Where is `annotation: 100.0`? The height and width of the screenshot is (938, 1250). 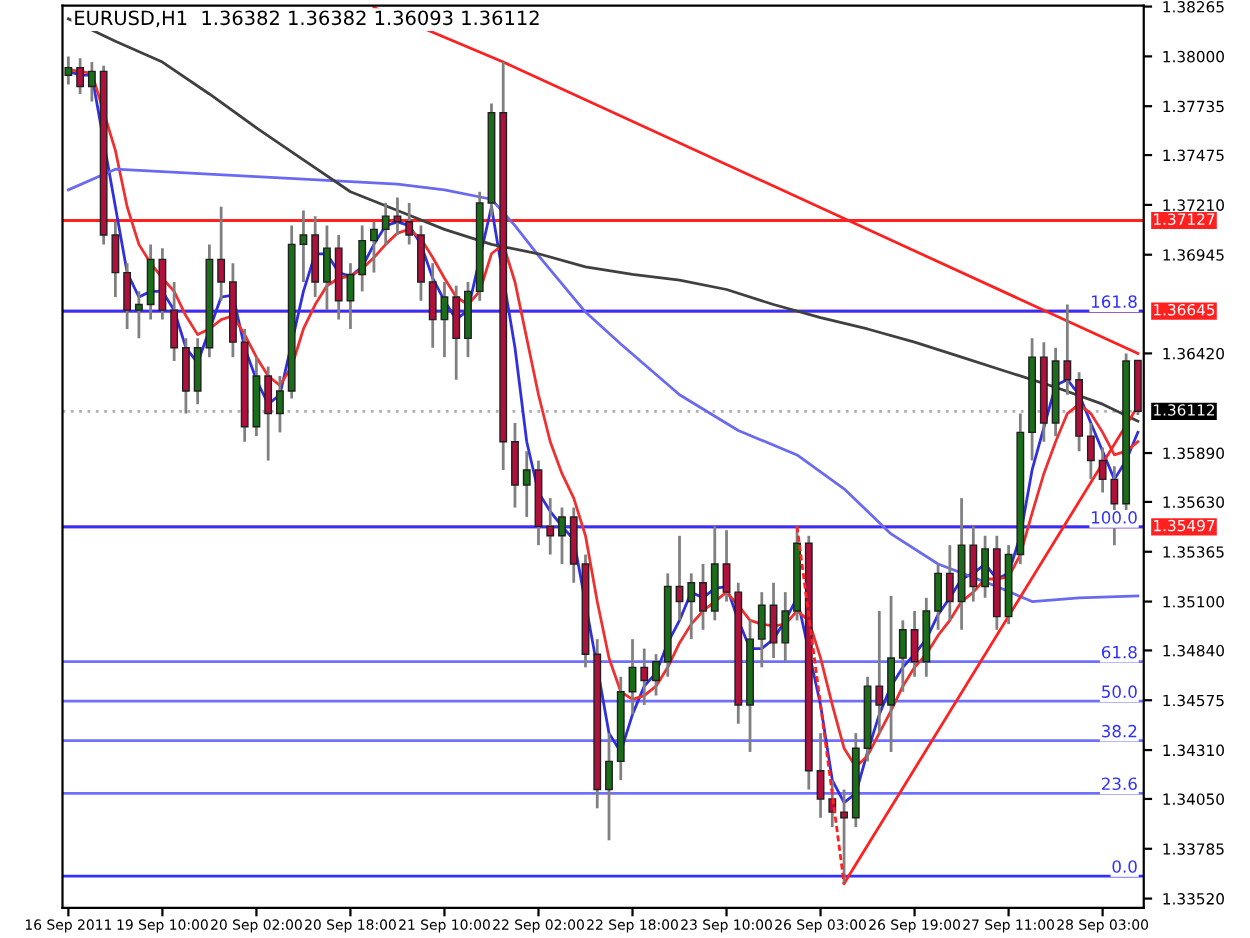
annotation: 100.0 is located at coordinates (1114, 517).